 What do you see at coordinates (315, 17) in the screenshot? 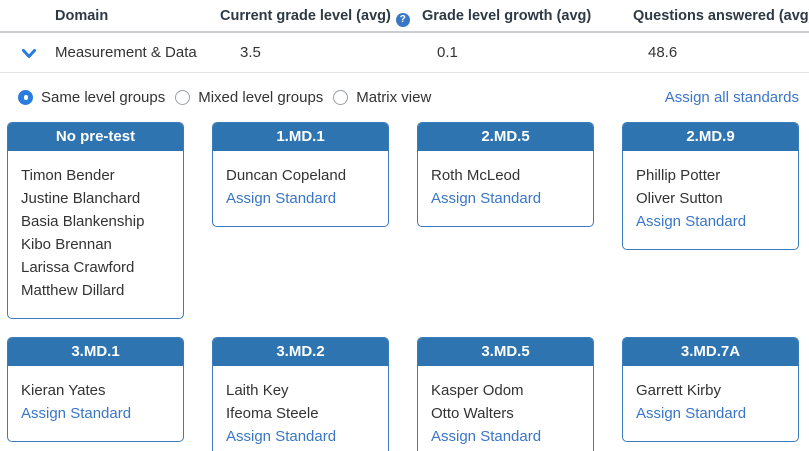
I see `column-header-current-grade: Current grade level (avg)?` at bounding box center [315, 17].